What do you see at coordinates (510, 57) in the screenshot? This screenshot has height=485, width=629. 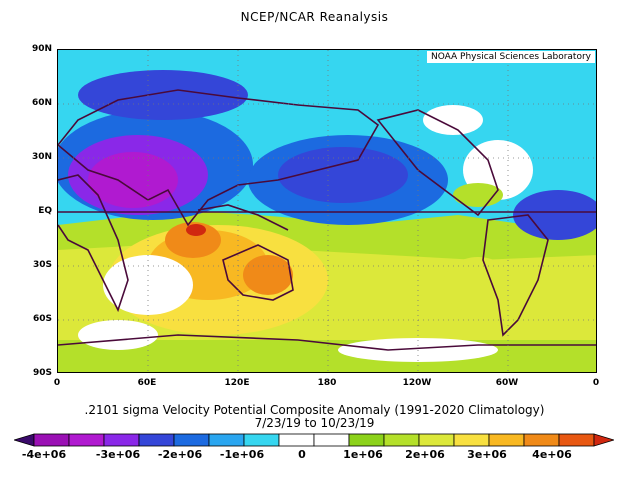 I see `credit-label: NOAA Physical Sciences Laboratory` at bounding box center [510, 57].